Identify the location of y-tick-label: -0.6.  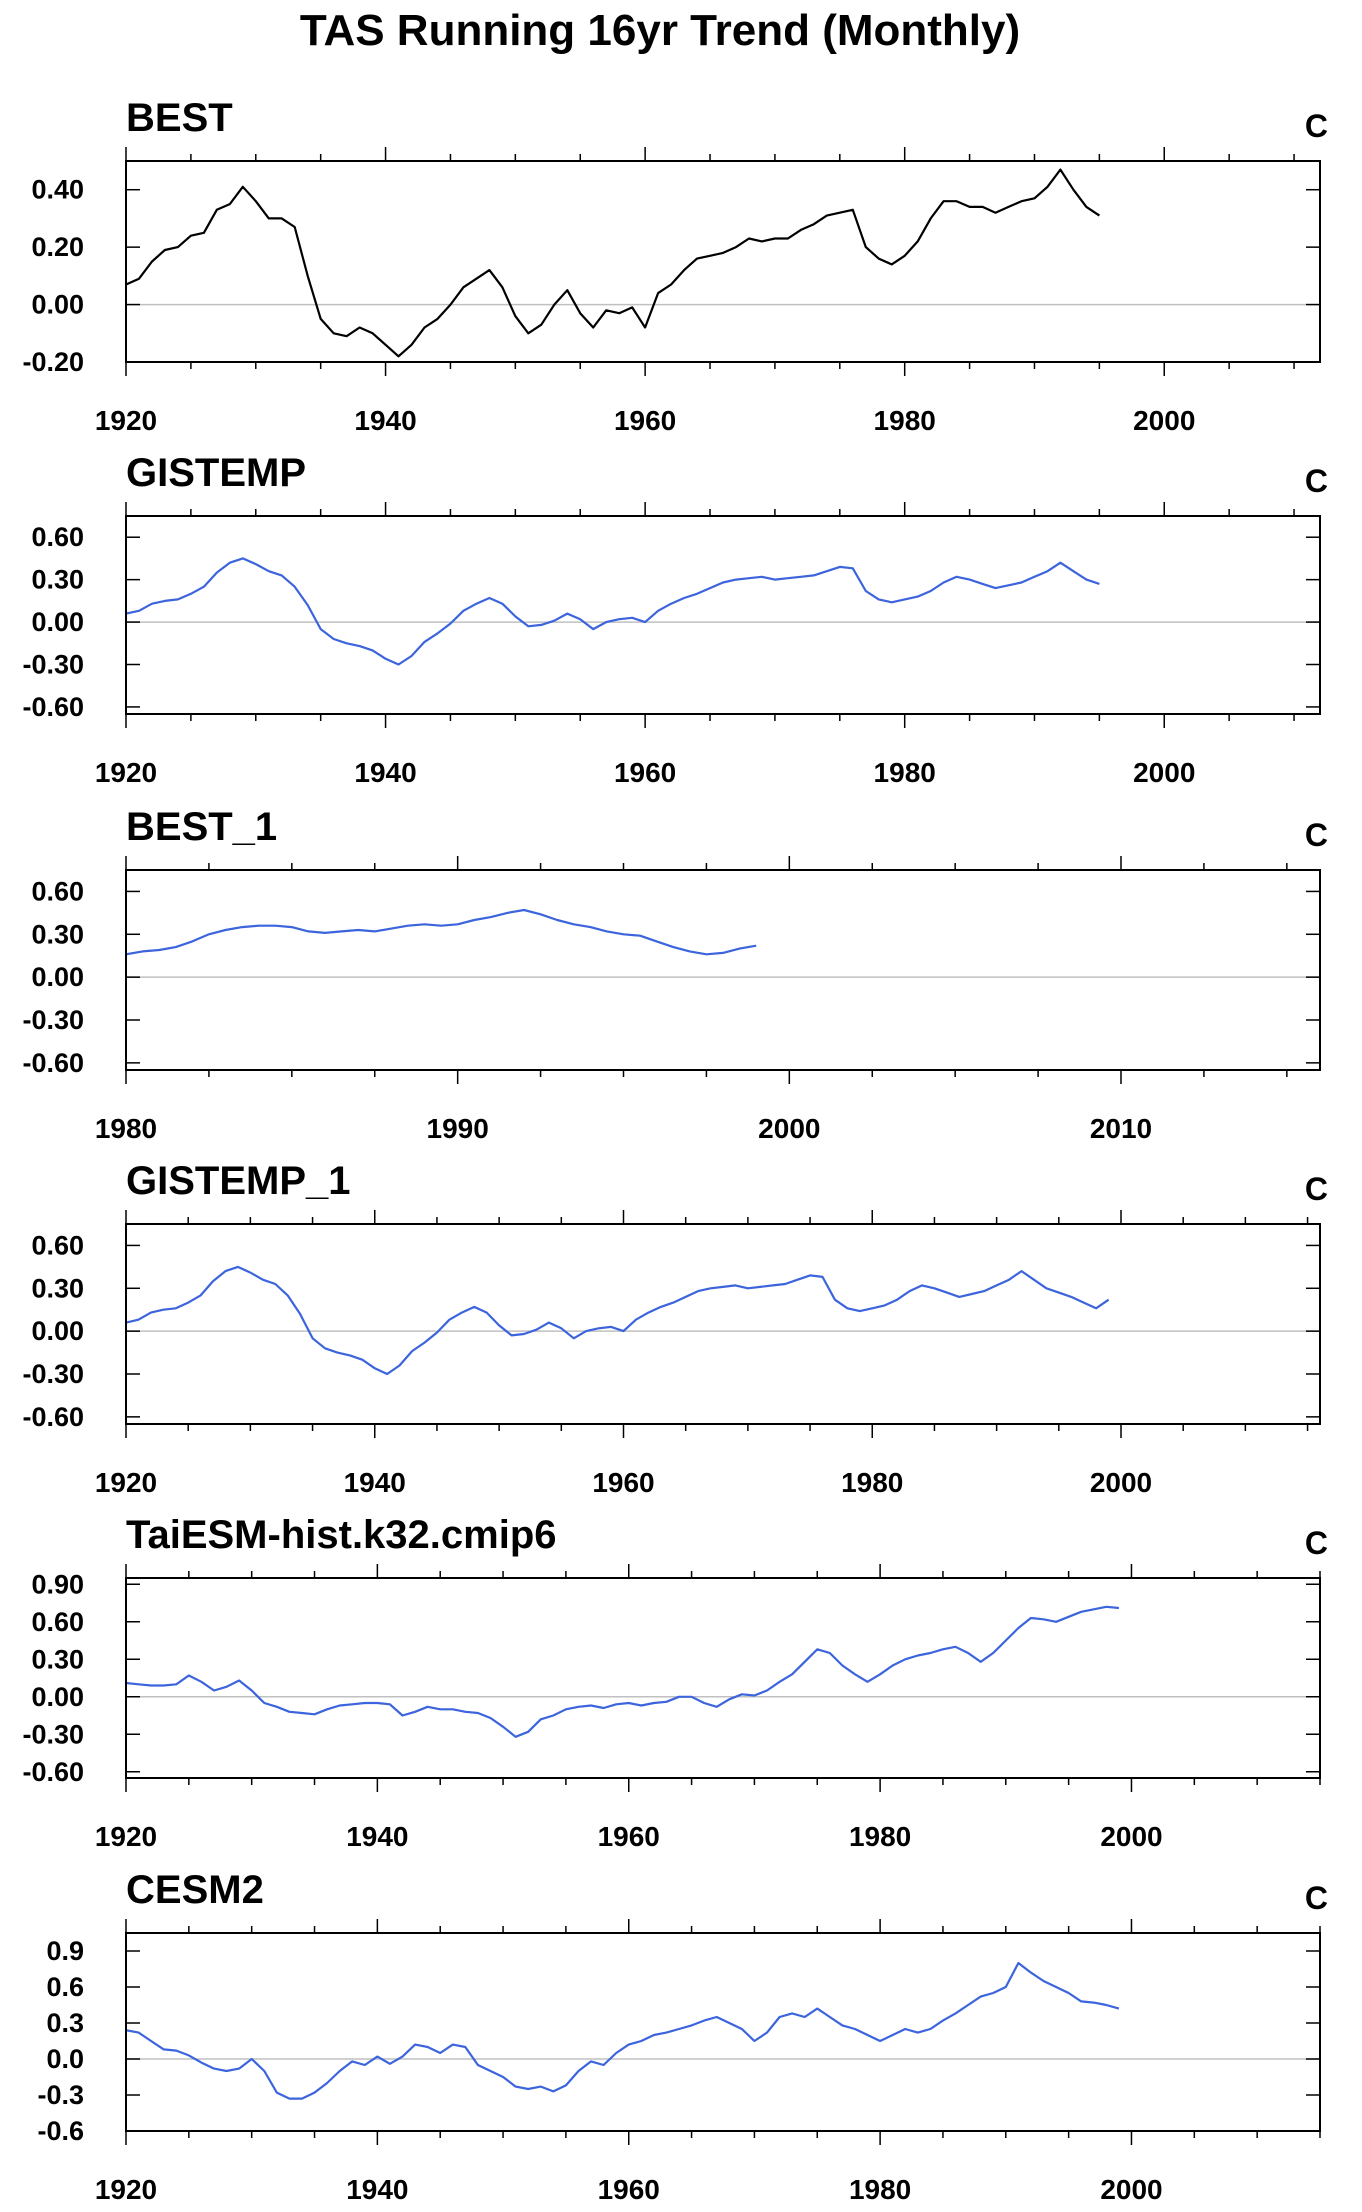
(60, 2131).